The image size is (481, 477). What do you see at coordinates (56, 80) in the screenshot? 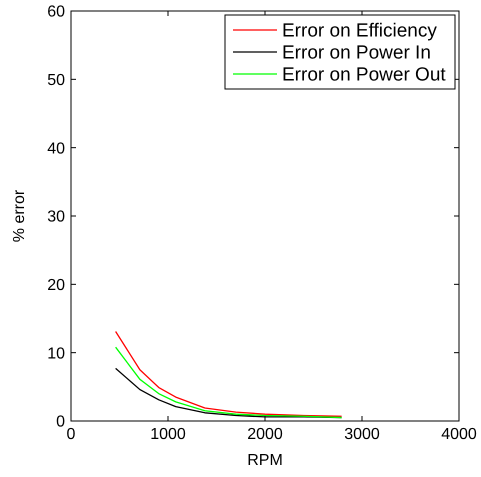
I see `y-tick-label: 50` at bounding box center [56, 80].